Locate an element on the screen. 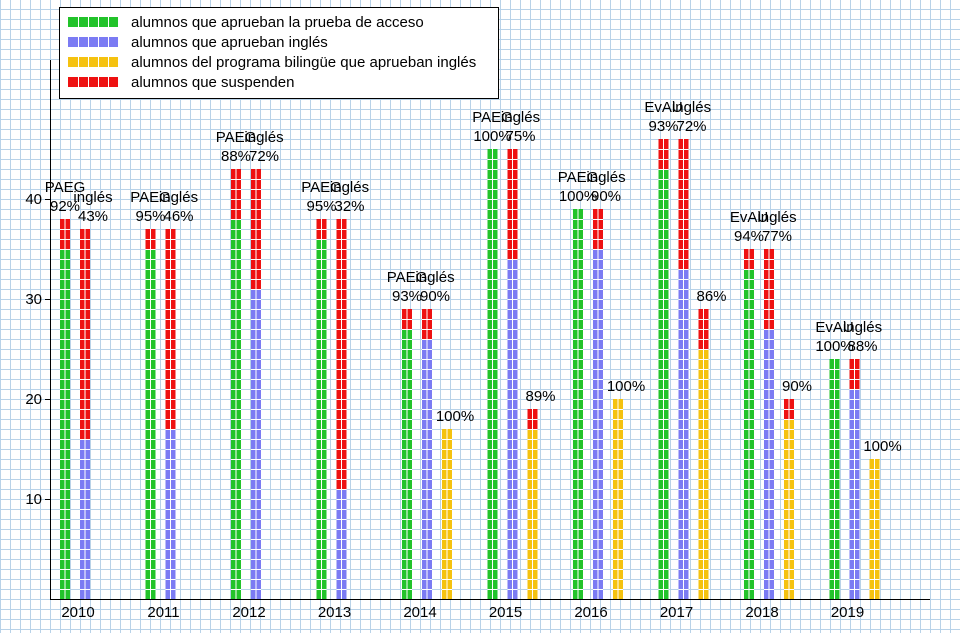  x-tick-label: 2014 is located at coordinates (419, 612).